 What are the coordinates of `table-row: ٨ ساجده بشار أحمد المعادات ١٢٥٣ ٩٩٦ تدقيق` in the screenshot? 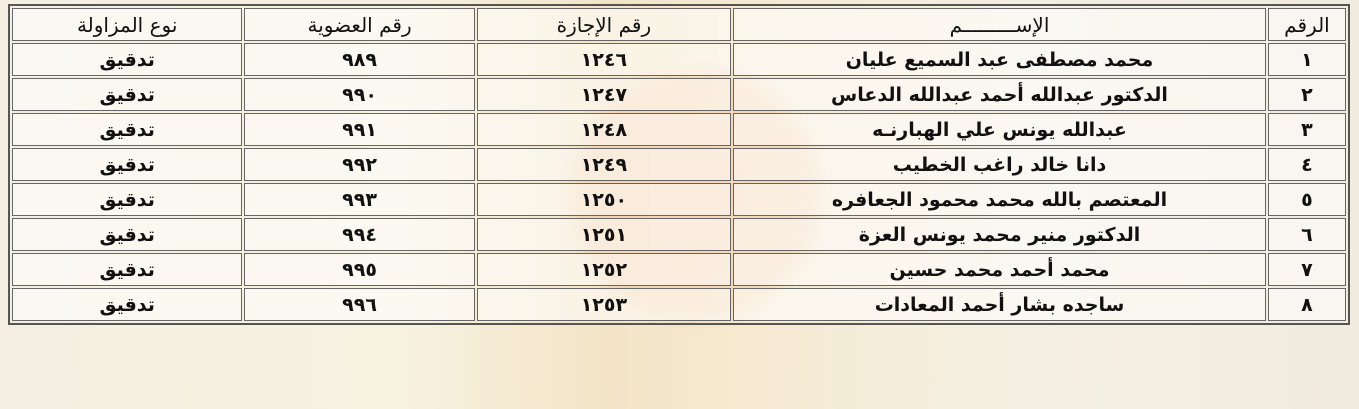 It's located at (679, 304).